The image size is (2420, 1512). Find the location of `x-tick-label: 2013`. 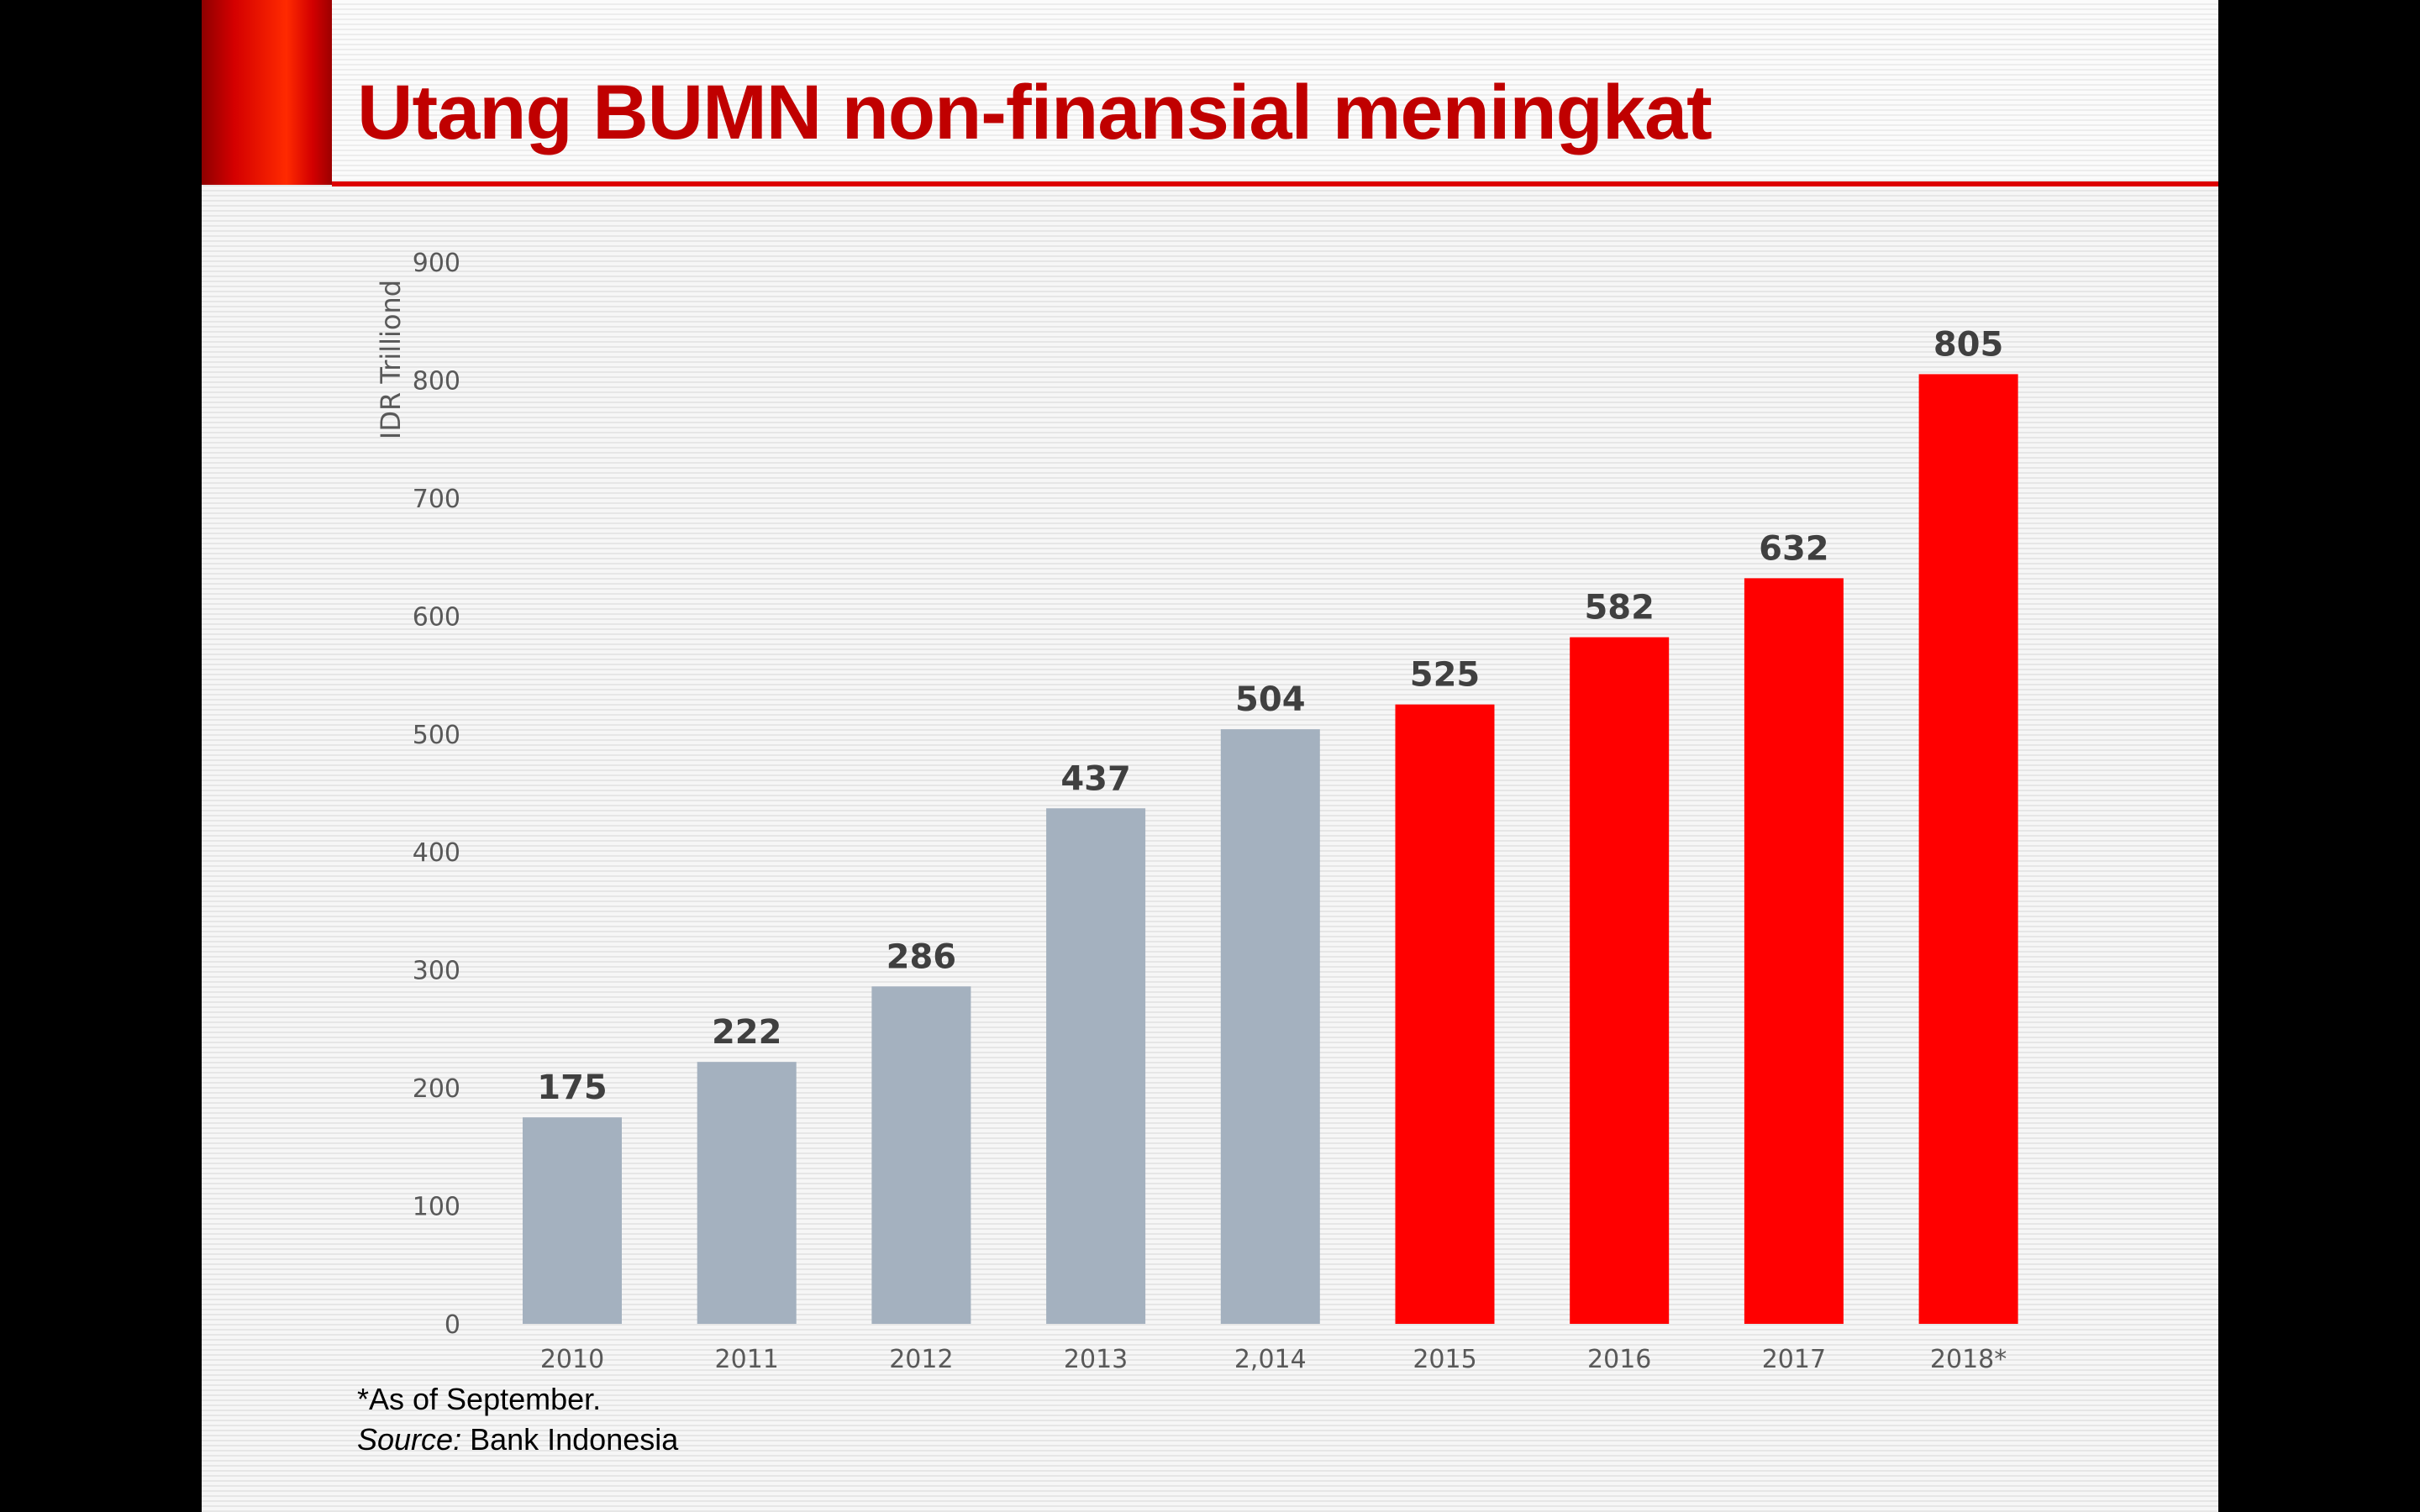

x-tick-label: 2013 is located at coordinates (1096, 1359).